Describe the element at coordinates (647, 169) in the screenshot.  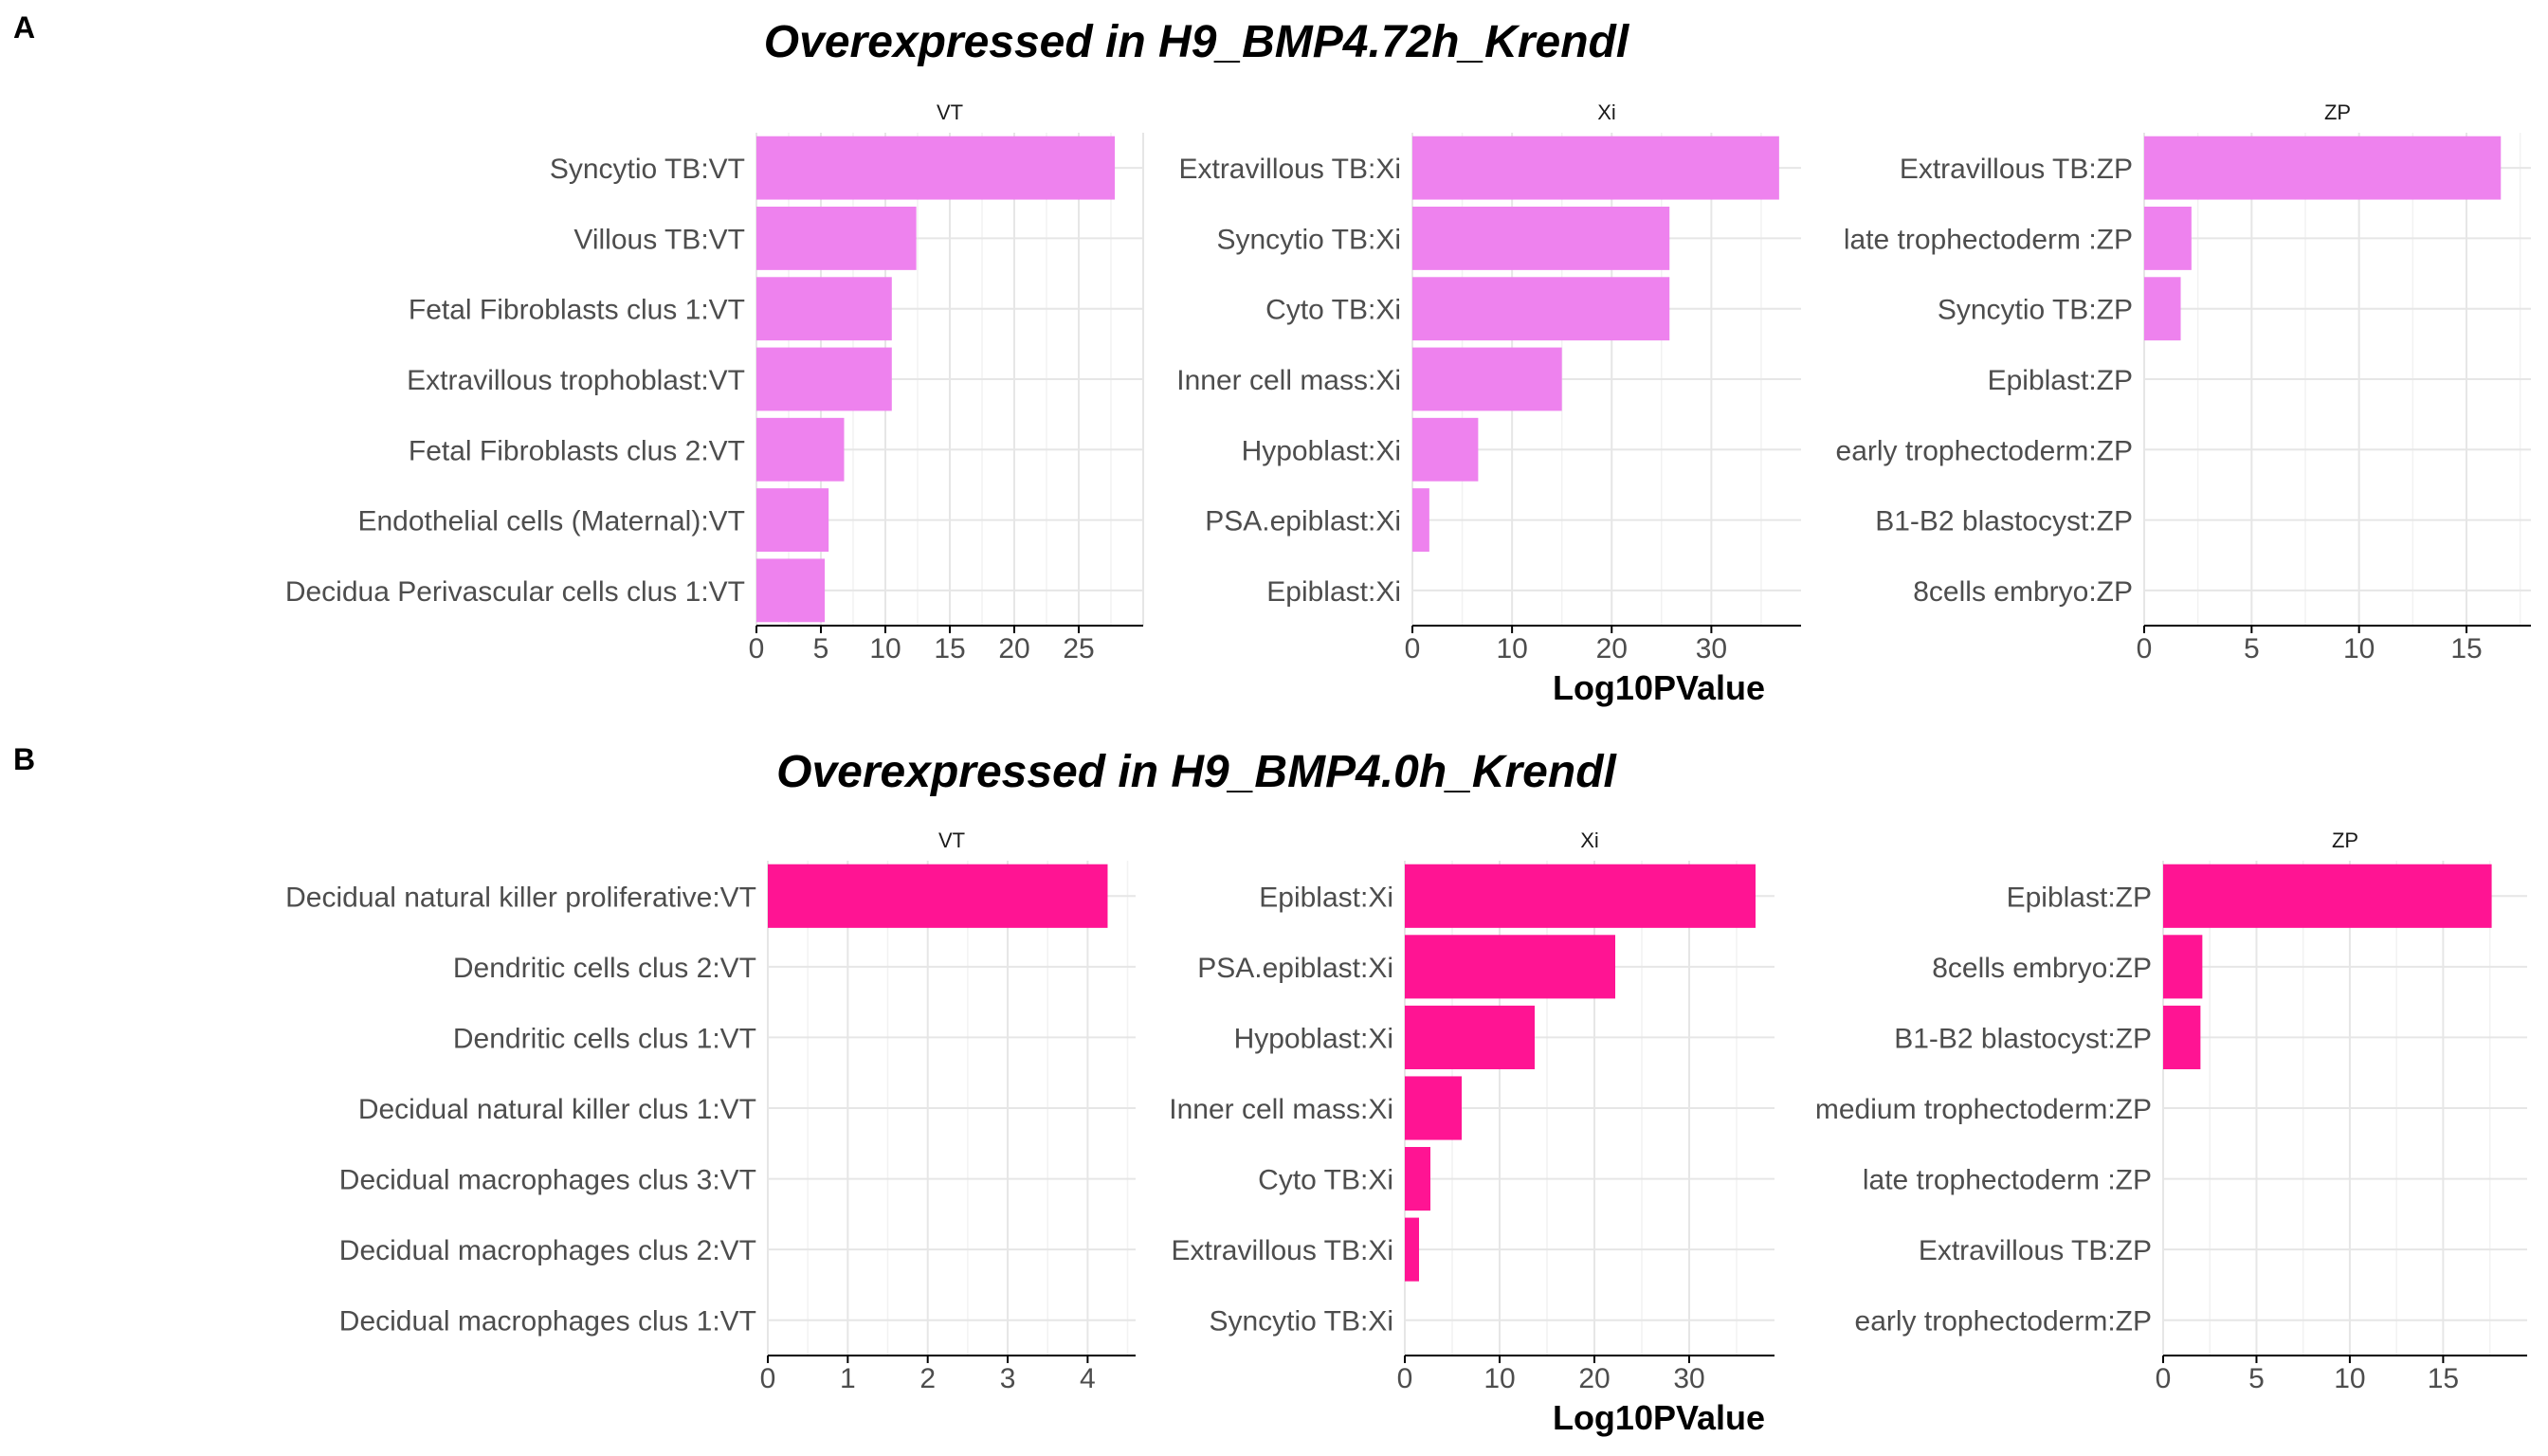
I see `category-label: Syncytio TB:VT` at that location.